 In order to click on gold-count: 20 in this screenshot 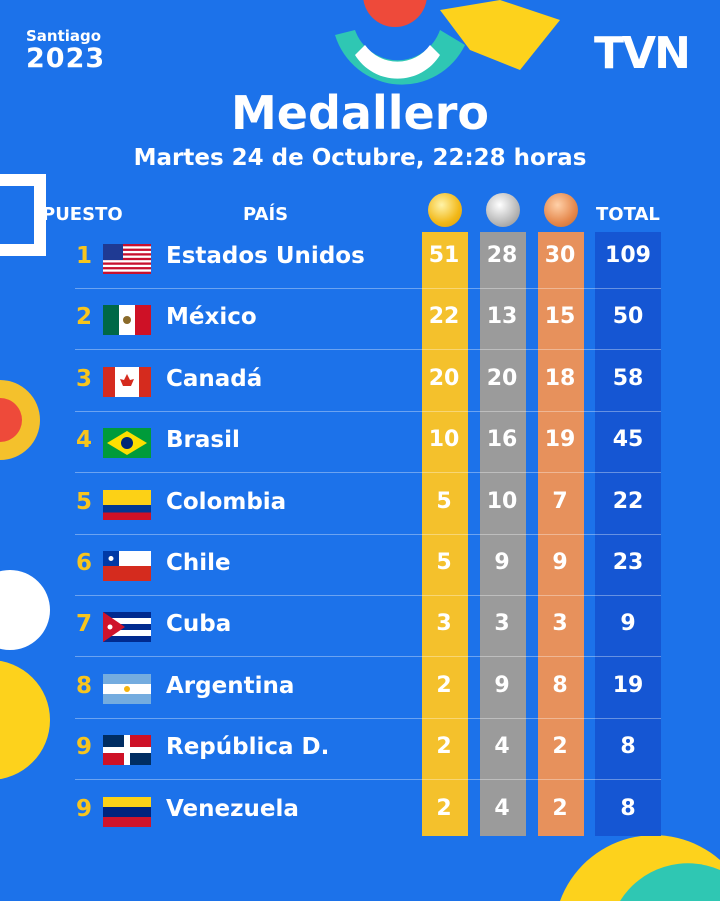, I will do `click(444, 378)`.